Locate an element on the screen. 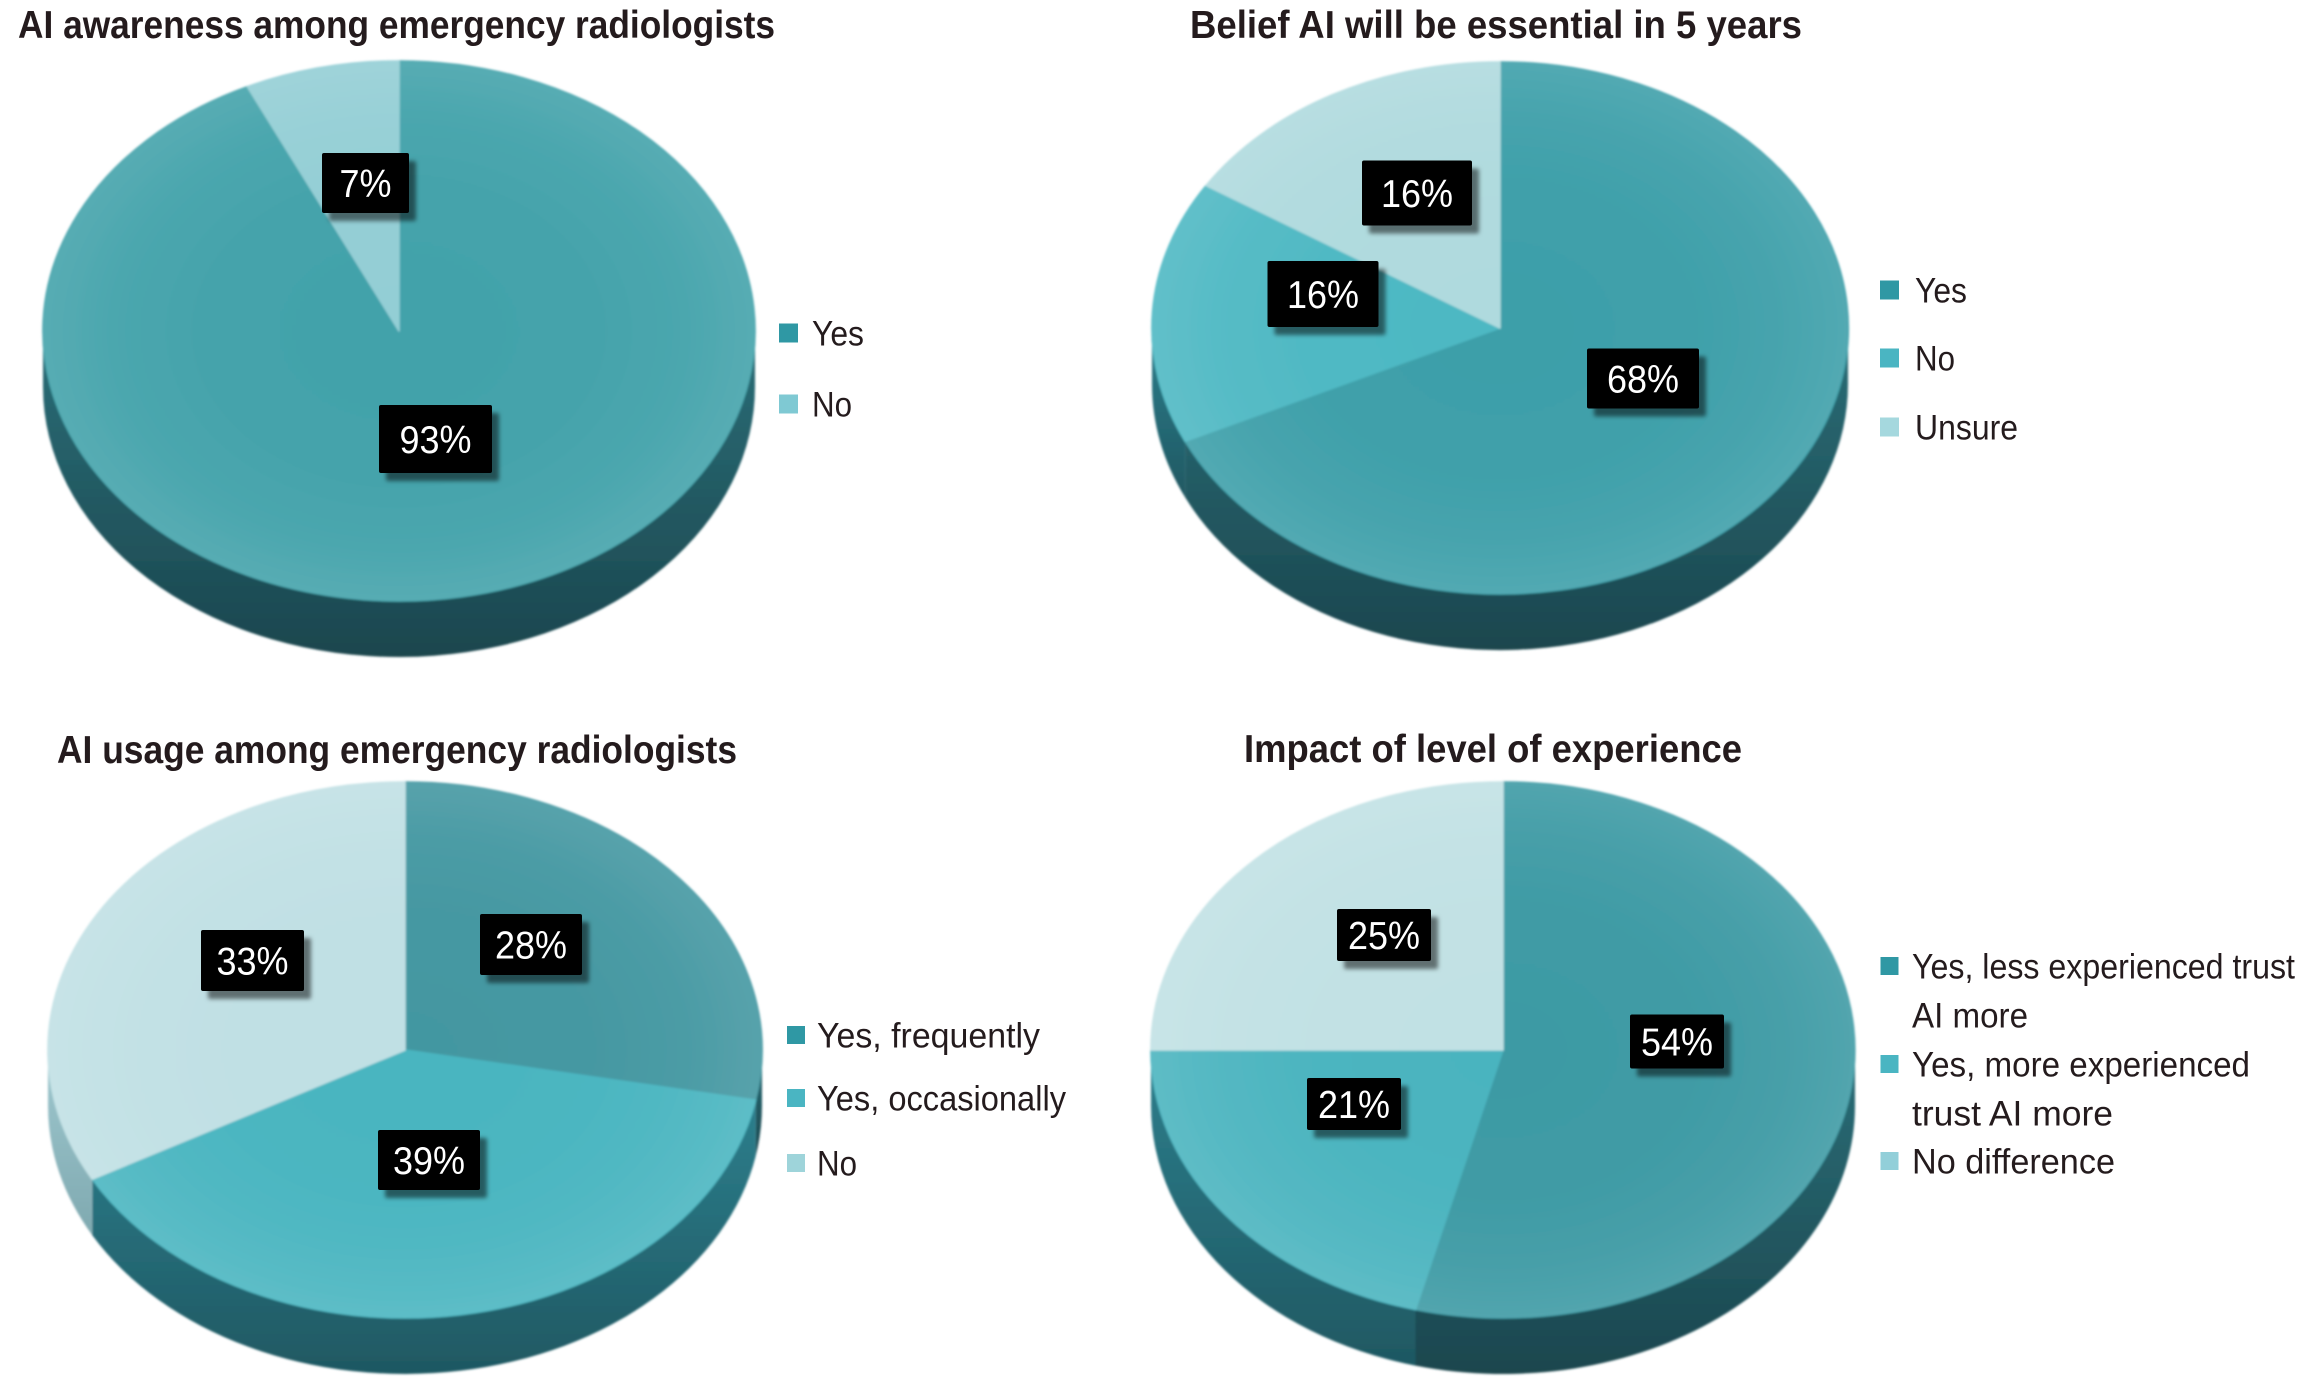 The height and width of the screenshot is (1381, 2314). svg-text: trust AI more is located at coordinates (2012, 1114).